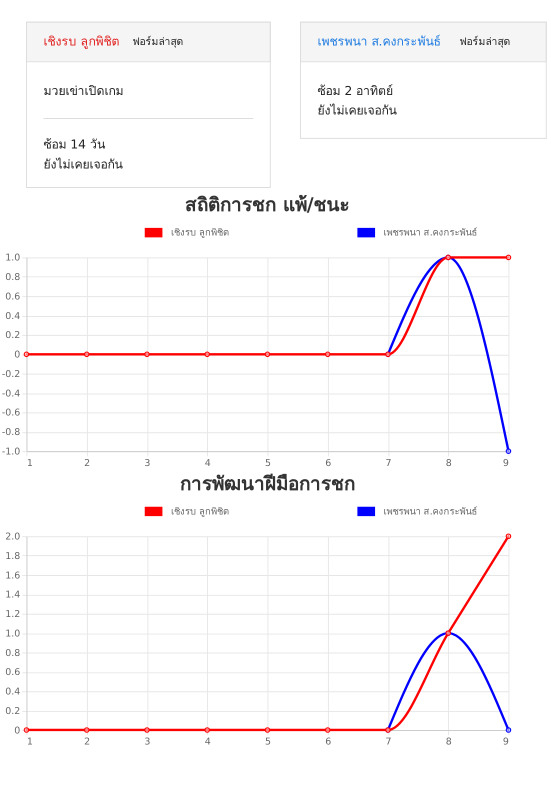  Describe the element at coordinates (12, 556) in the screenshot. I see `y-tick-label: 1.8` at that location.